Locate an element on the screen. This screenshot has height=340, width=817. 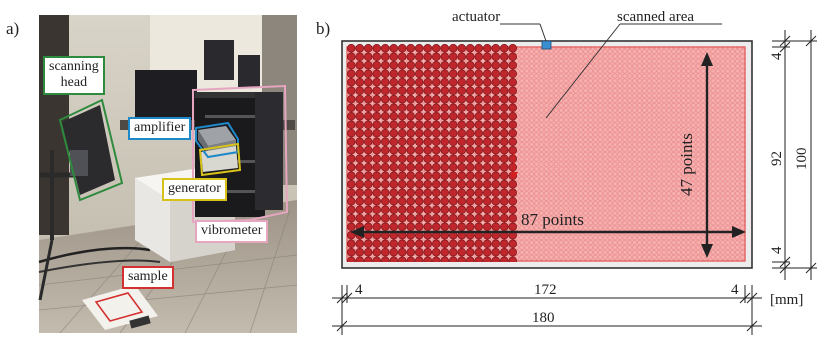
scanning-head-label: scanning head is located at coordinates (74, 75).